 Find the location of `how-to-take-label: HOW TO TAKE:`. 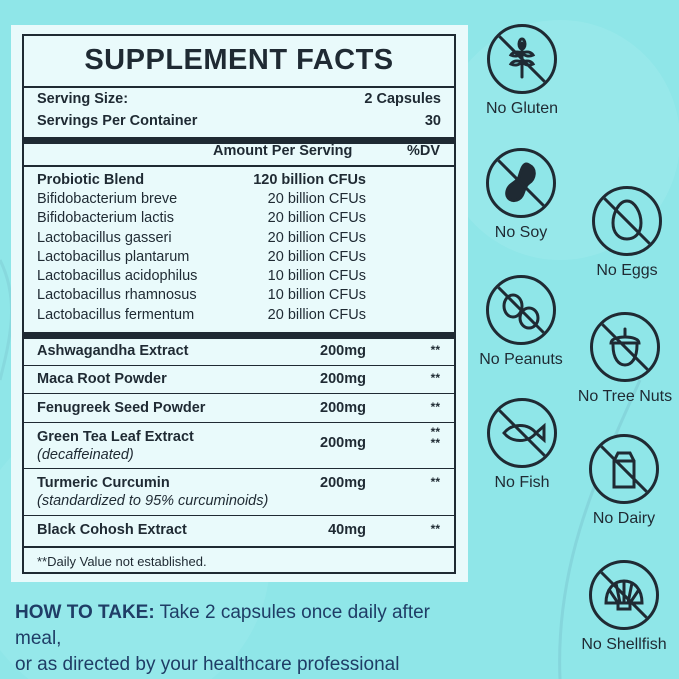

how-to-take-label: HOW TO TAKE: is located at coordinates (85, 612).